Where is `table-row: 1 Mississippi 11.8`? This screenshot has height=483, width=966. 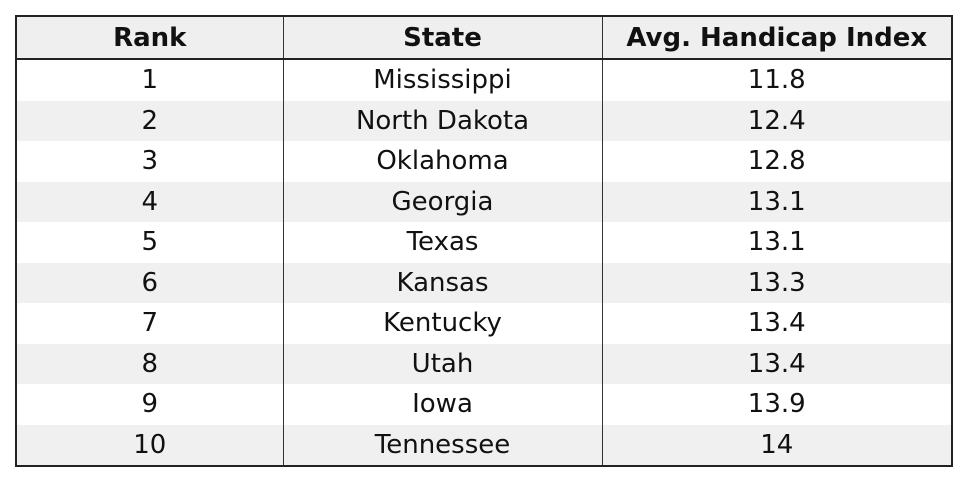 table-row: 1 Mississippi 11.8 is located at coordinates (484, 80).